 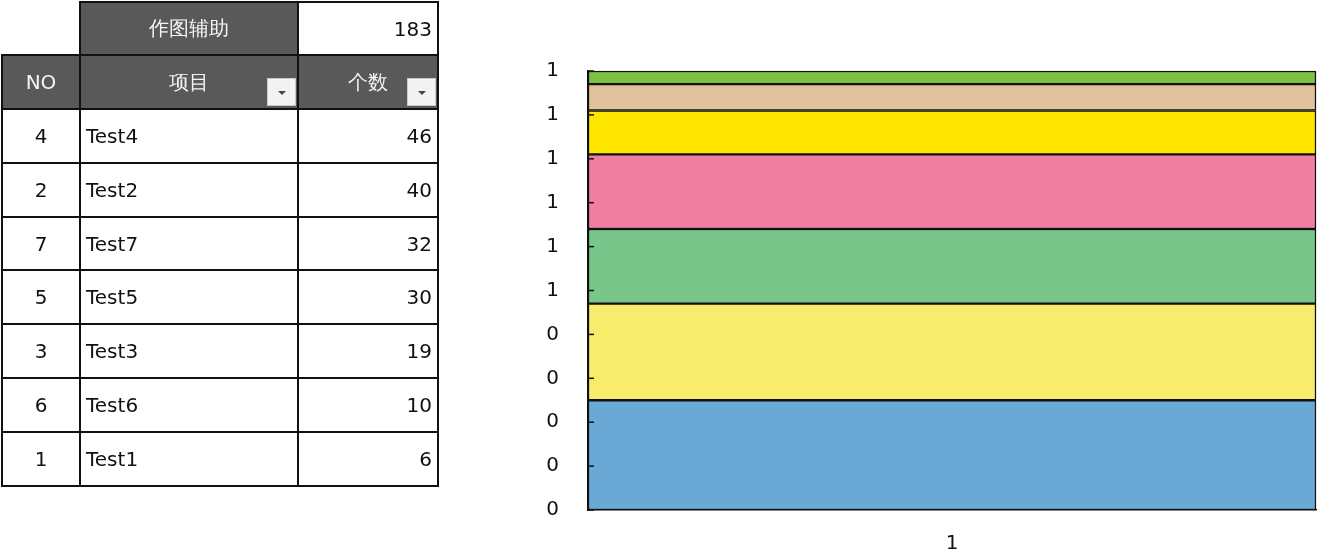 What do you see at coordinates (368, 82) in the screenshot?
I see `text: 个数` at bounding box center [368, 82].